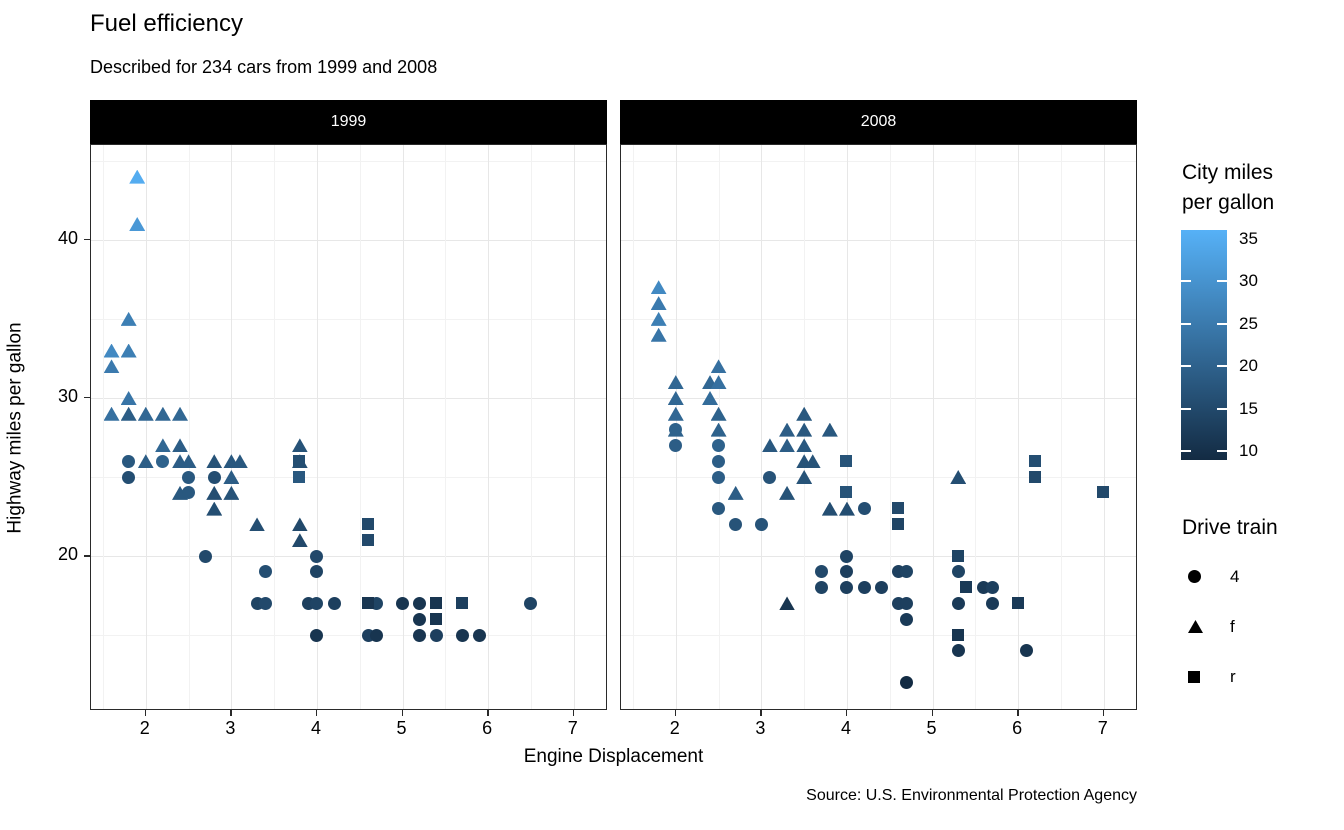  Describe the element at coordinates (1263, 577) in the screenshot. I see `shape-legend-item-4: 4` at that location.